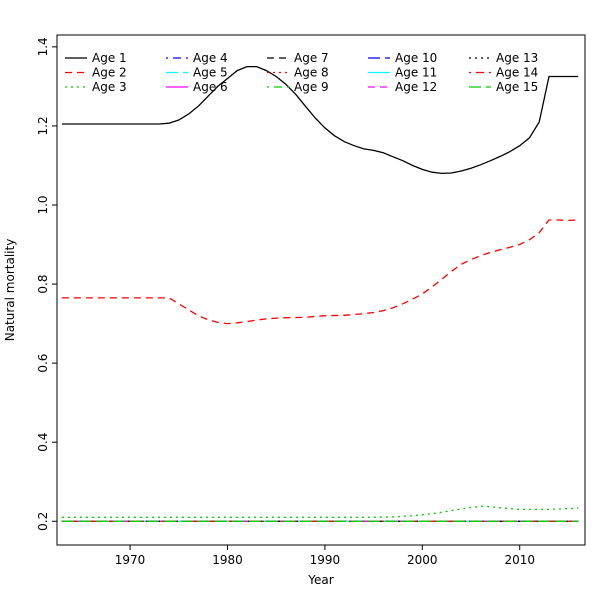 This screenshot has height=604, width=600. Describe the element at coordinates (416, 58) in the screenshot. I see `legend-label-age-10: Age 10` at that location.